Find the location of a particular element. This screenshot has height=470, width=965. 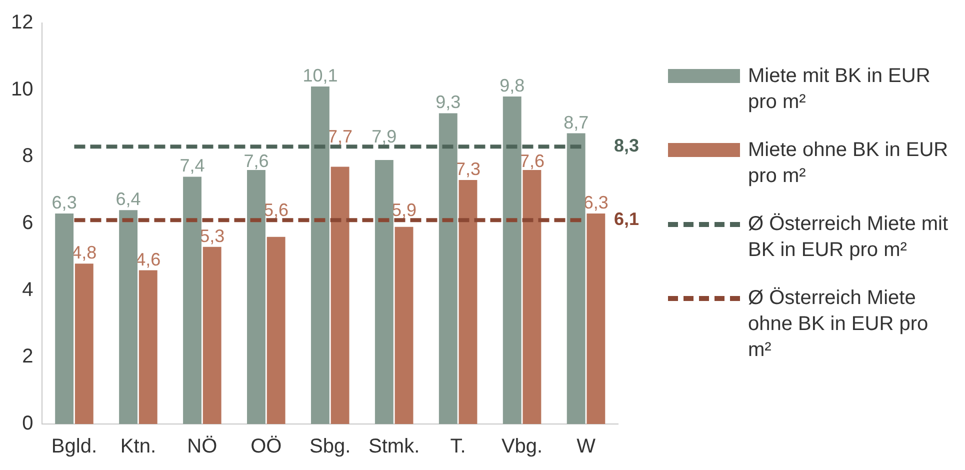

data-label: 6,4 is located at coordinates (128, 199).